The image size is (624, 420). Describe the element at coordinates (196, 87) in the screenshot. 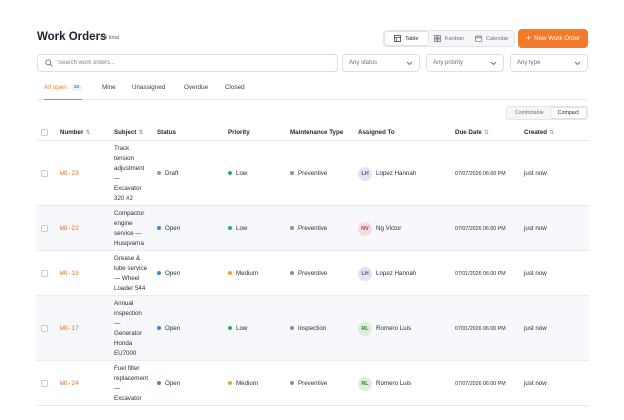

I see `tab-overdue: Overdue` at that location.